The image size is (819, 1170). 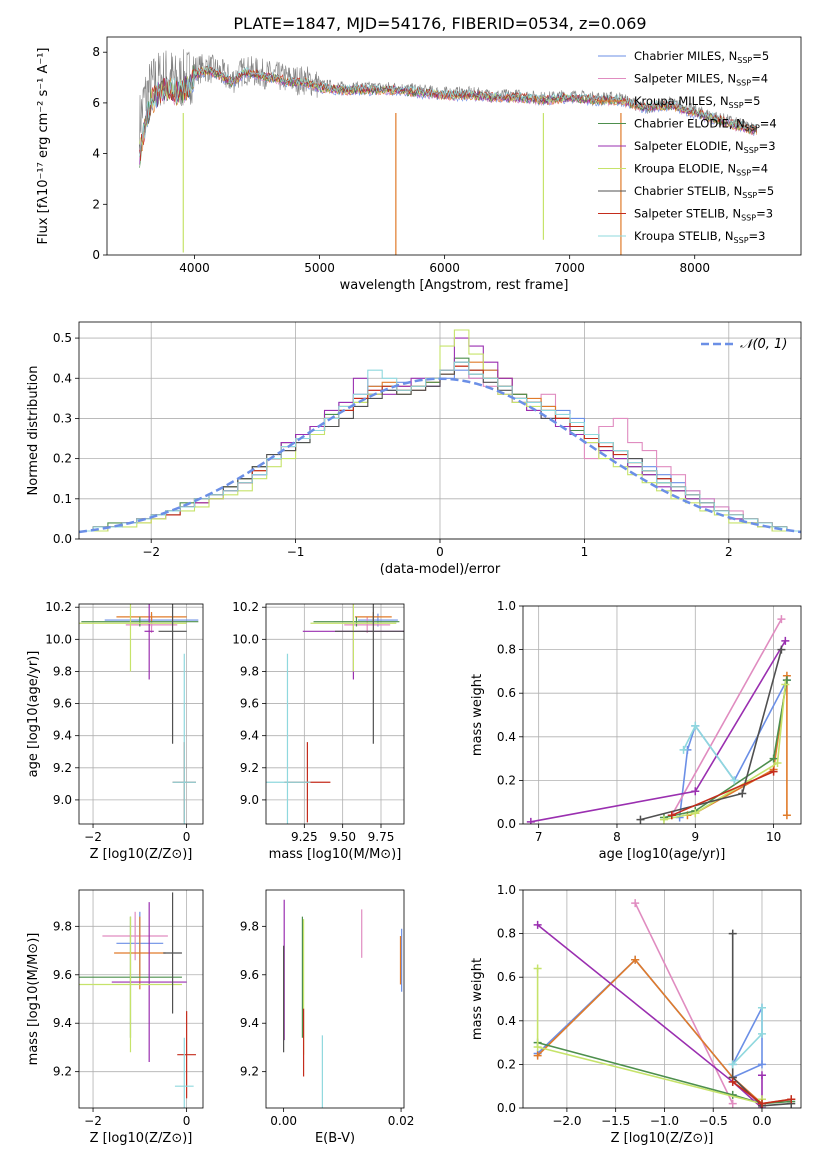 What do you see at coordinates (342, 837) in the screenshot?
I see `x-tick-label: 9.50` at bounding box center [342, 837].